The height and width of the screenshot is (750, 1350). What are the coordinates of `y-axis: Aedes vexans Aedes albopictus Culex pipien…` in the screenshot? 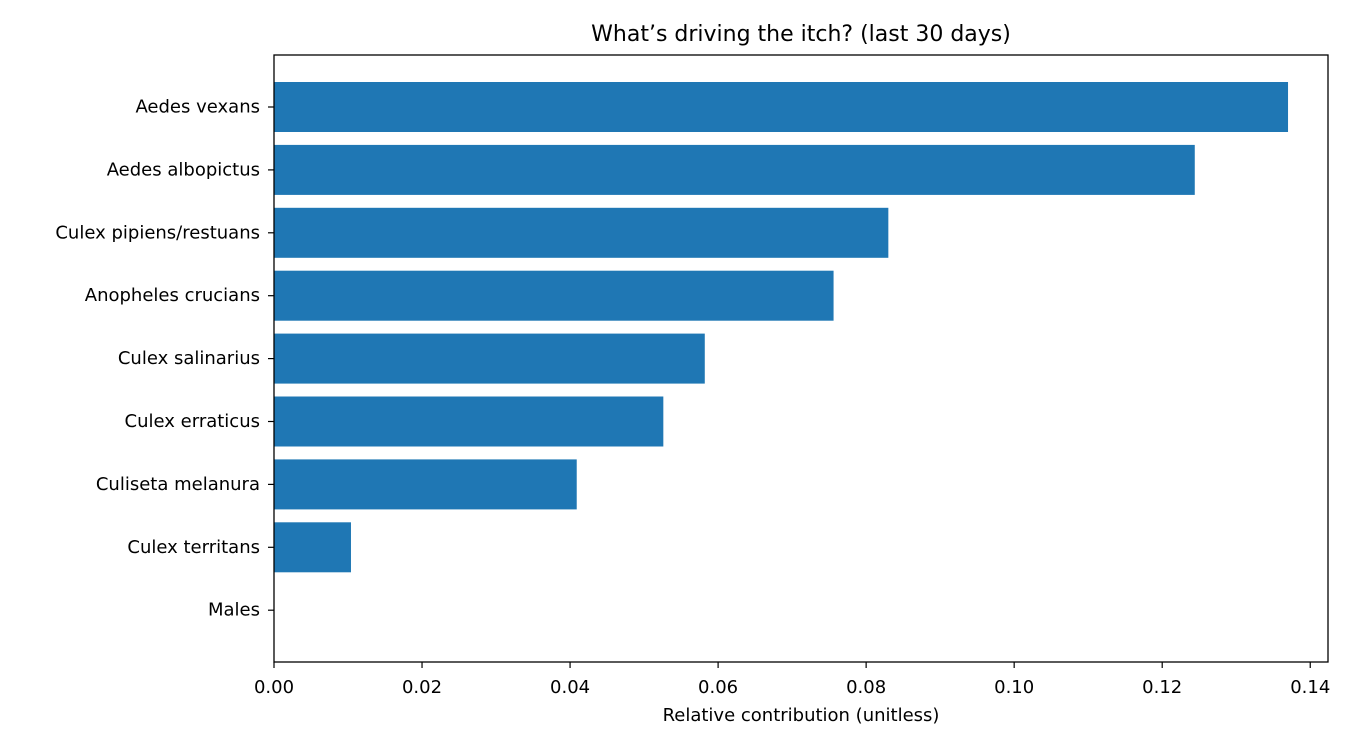 It's located at (164, 359).